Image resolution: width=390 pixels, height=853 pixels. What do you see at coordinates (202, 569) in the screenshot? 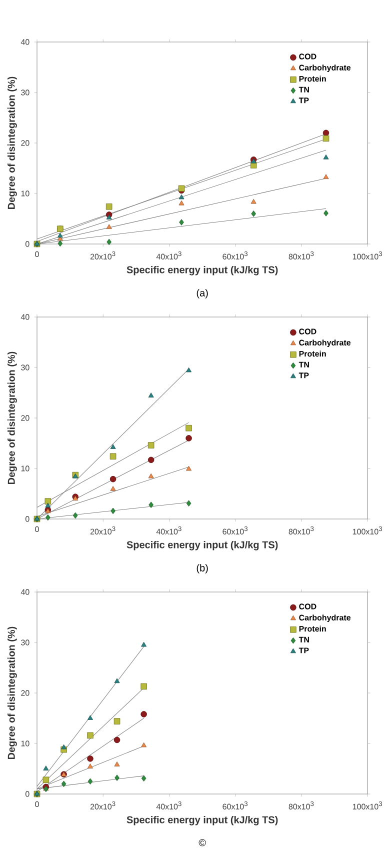
I see `text: (b)` at bounding box center [202, 569].